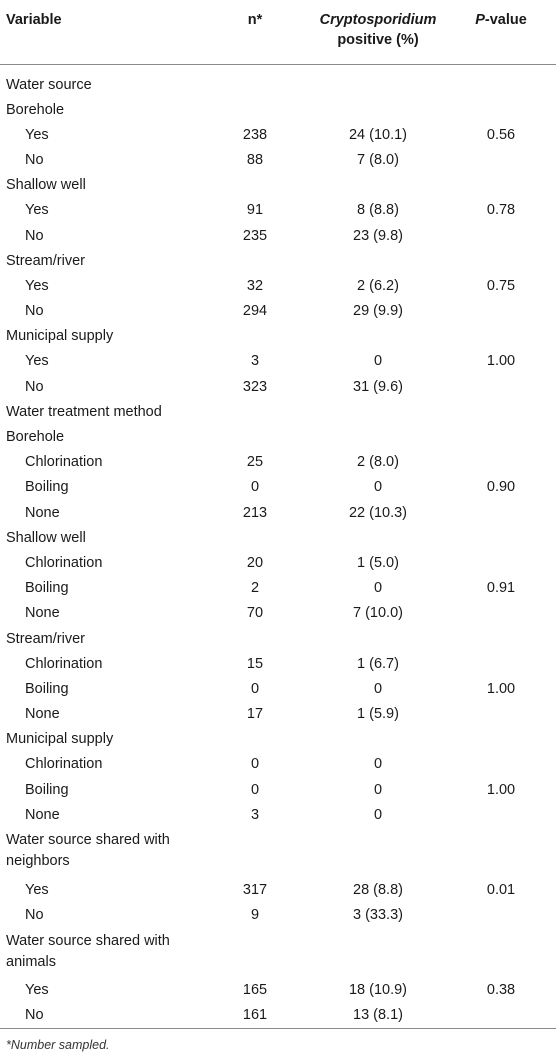 This screenshot has width=556, height=1061. What do you see at coordinates (255, 562) in the screenshot?
I see `row-n: 20` at bounding box center [255, 562].